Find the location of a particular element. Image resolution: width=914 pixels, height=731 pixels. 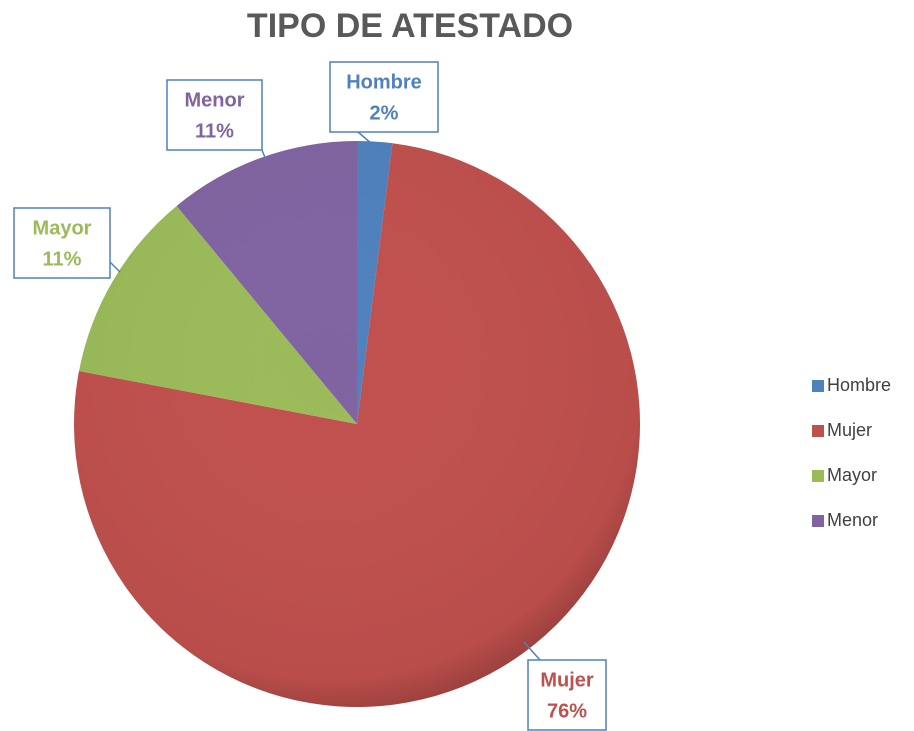

data-label-name: Hombre is located at coordinates (384, 82).